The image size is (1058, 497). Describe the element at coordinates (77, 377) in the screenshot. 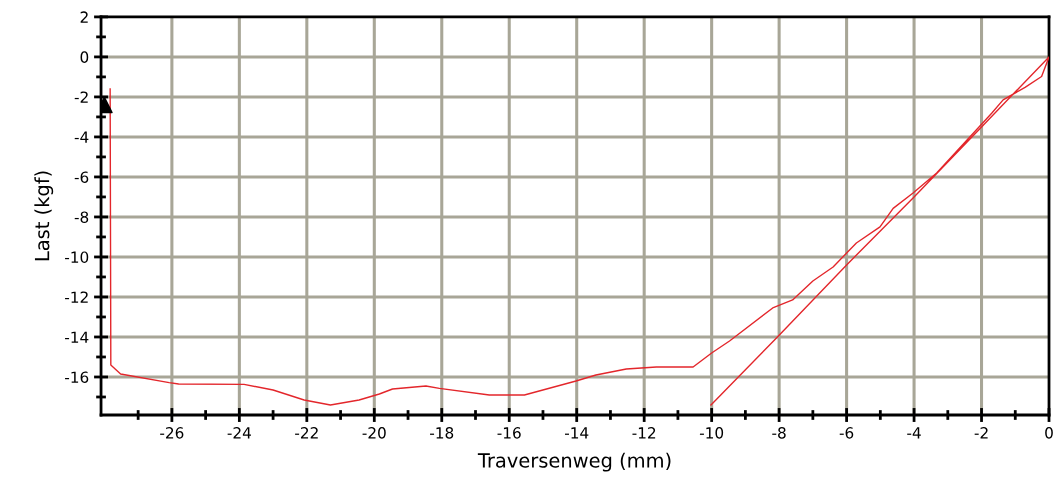

I see `y-tick-label: -16` at that location.